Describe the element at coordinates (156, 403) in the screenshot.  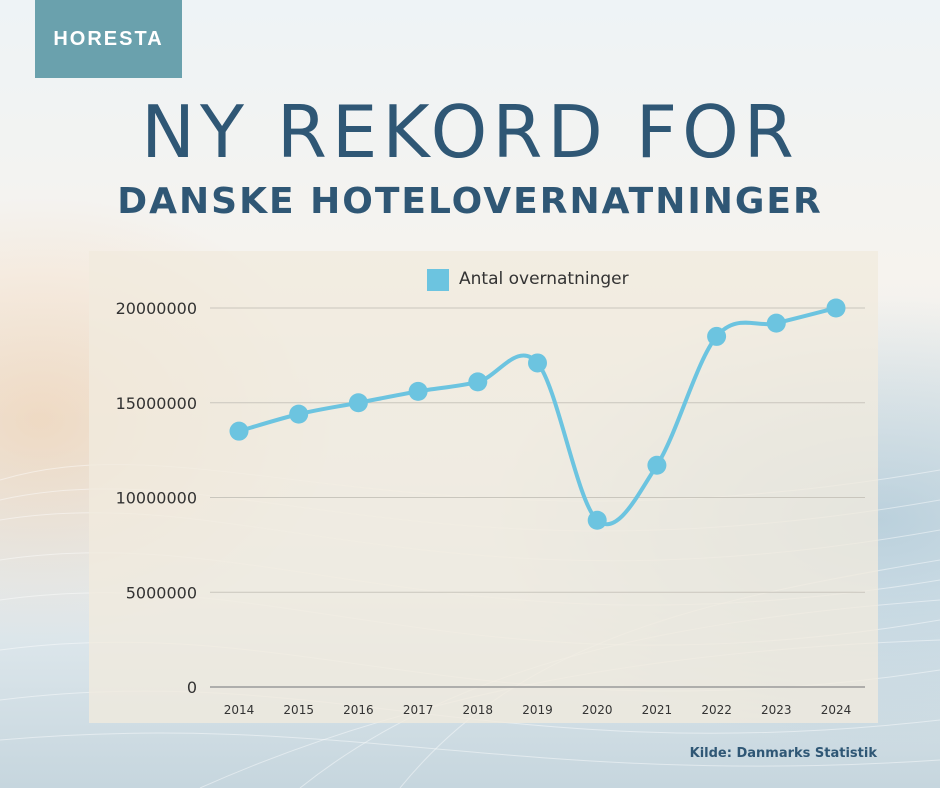
I see `y-tick-label: 15000000` at that location.